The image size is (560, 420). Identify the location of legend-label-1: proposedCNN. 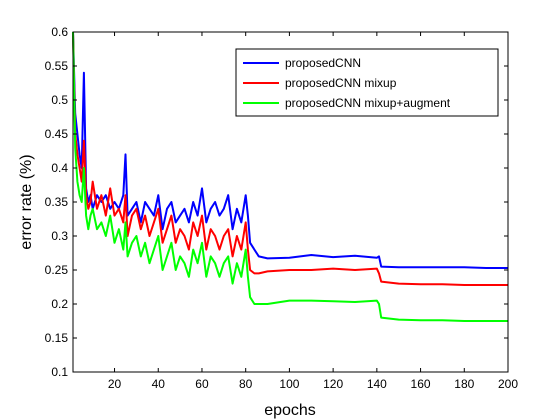
(323, 63).